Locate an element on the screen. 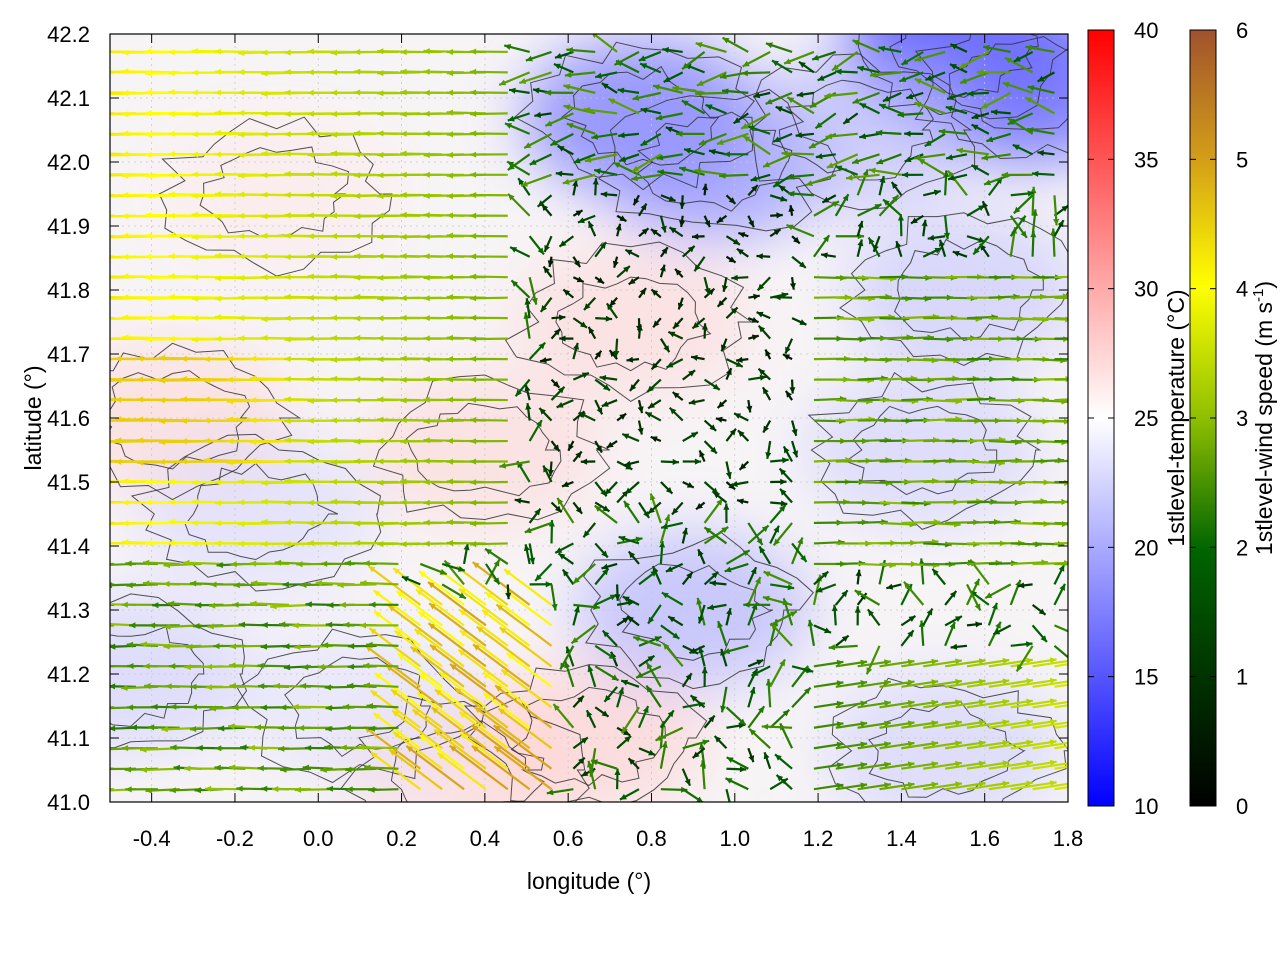 Image resolution: width=1280 pixels, height=960 pixels. temperature-region is located at coordinates (630, 322).